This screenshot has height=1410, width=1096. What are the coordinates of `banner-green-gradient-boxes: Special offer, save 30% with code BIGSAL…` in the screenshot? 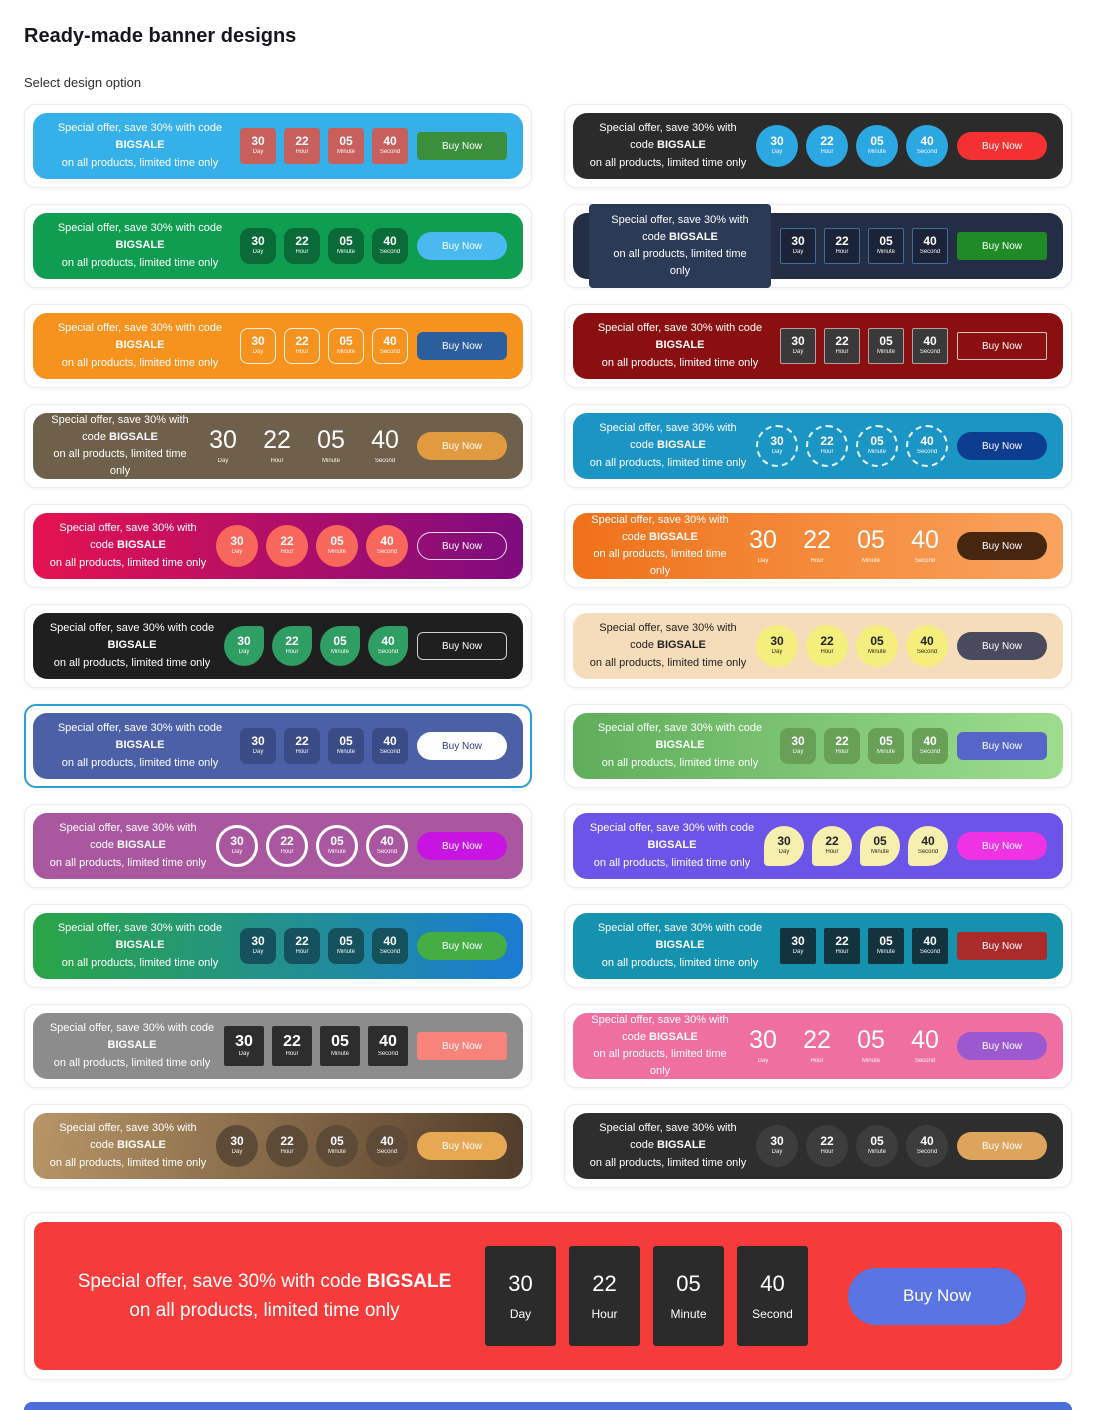 It's located at (818, 746).